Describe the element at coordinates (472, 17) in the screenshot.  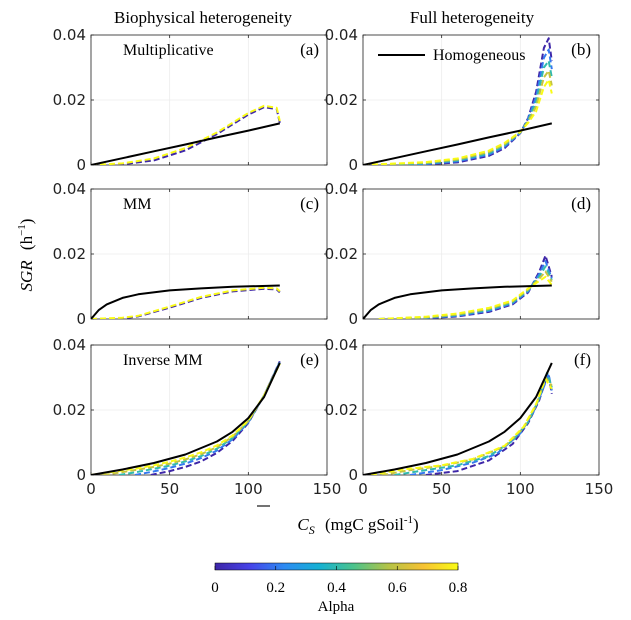
I see `column-title-full: Full heterogeneity` at that location.